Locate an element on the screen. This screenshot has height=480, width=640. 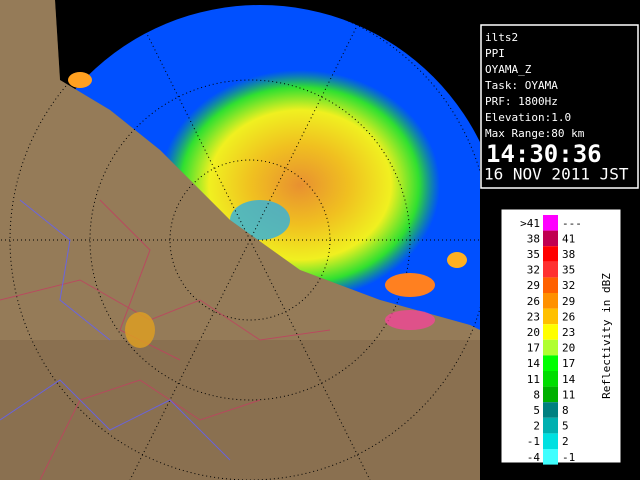
time: 14:30:36 is located at coordinates (544, 154).